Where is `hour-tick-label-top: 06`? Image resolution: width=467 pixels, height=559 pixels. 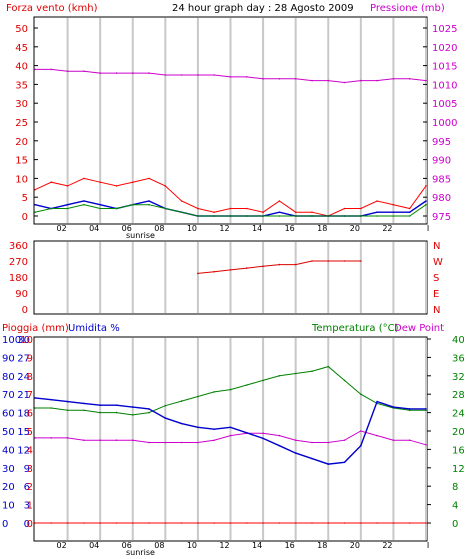 hour-tick-label-top: 06 is located at coordinates (127, 228).